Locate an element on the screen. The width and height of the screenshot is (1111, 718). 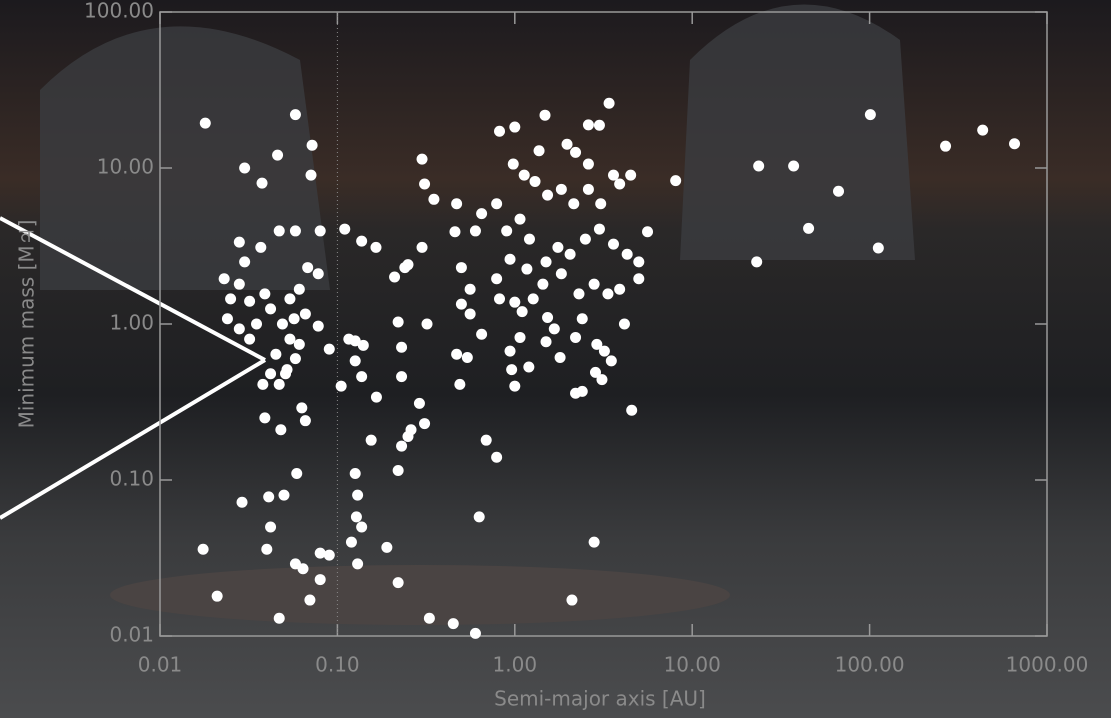
x-tick-label: 1.00 is located at coordinates (515, 665).